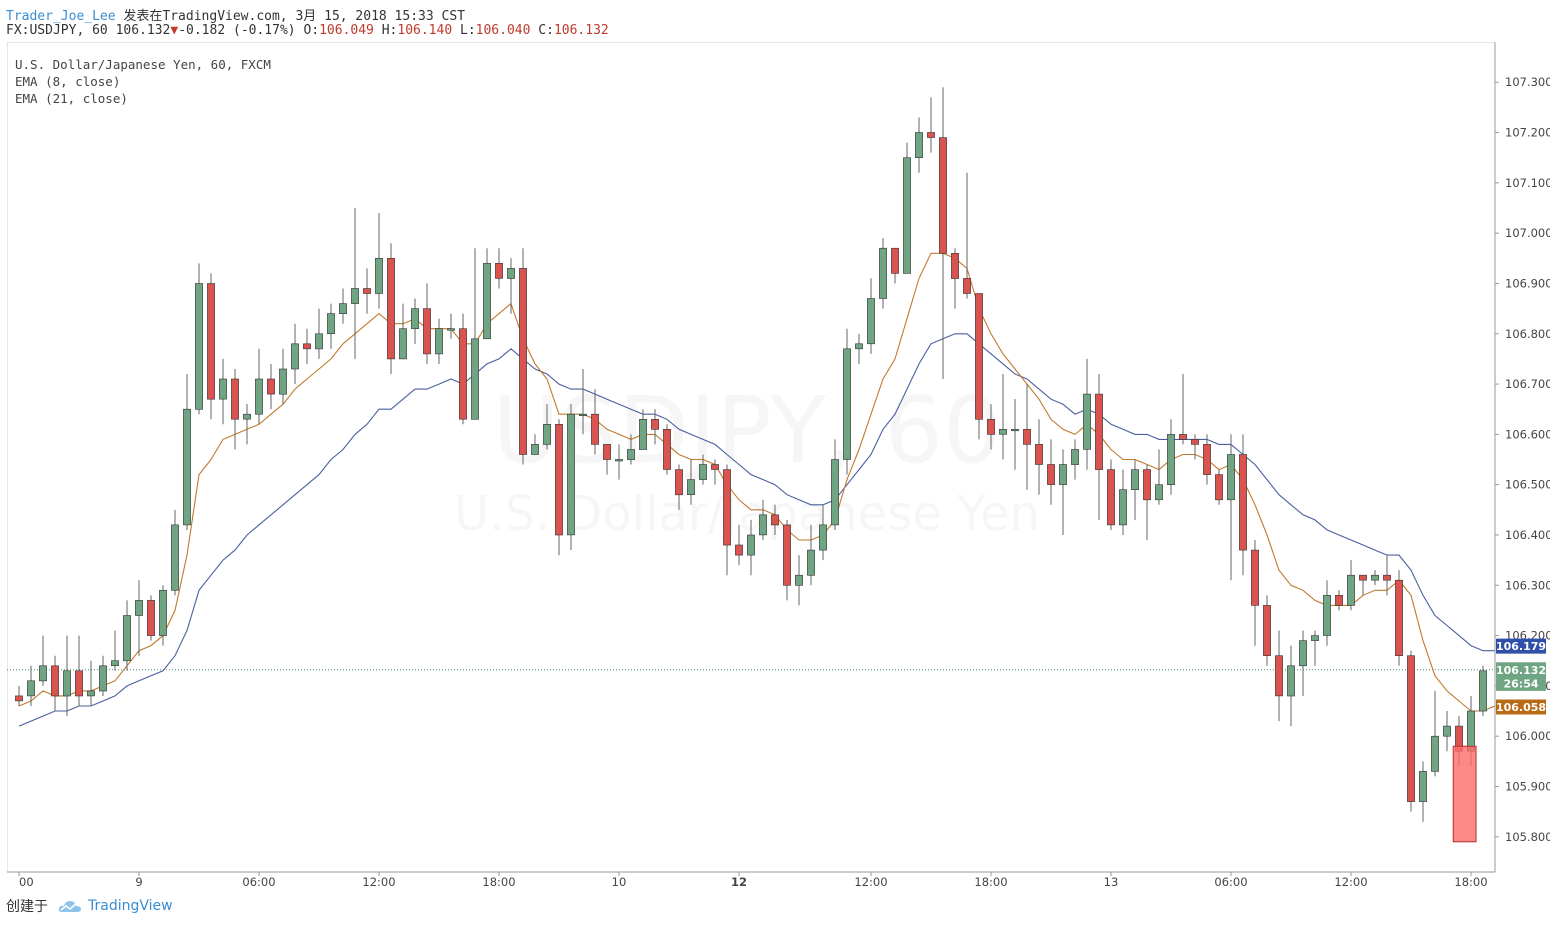  I want to click on close-label: C:, so click(546, 30).